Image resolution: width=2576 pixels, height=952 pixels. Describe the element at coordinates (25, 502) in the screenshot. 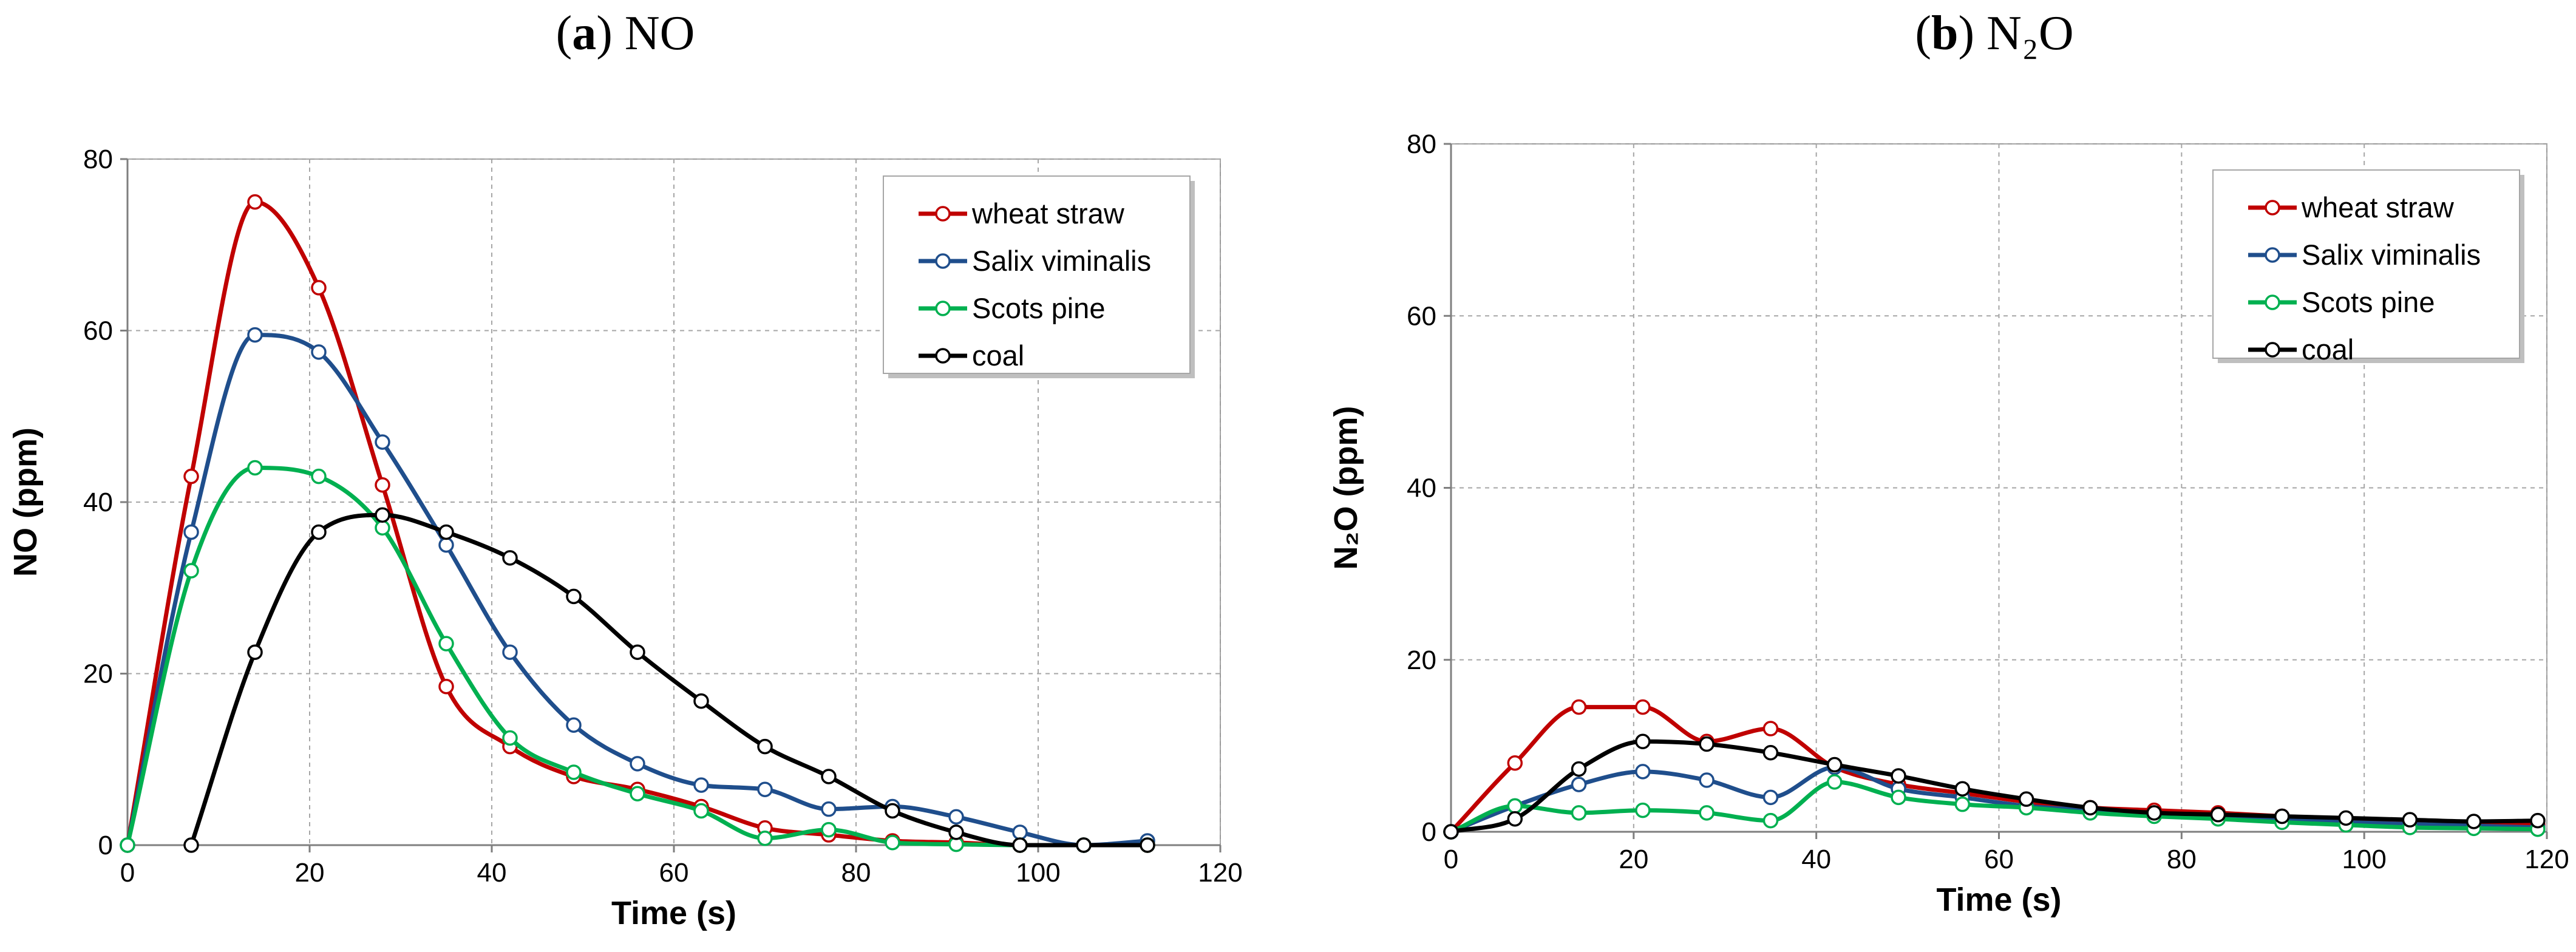

I see `chart-a-y-axis-label: NO (ppm)` at that location.